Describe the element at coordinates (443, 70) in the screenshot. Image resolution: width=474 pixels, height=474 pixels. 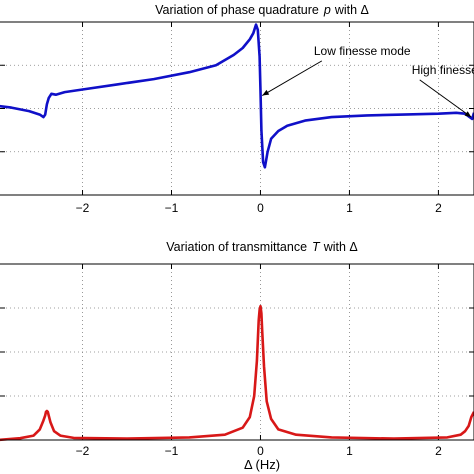
I see `annotation-label: High finesse mode` at that location.